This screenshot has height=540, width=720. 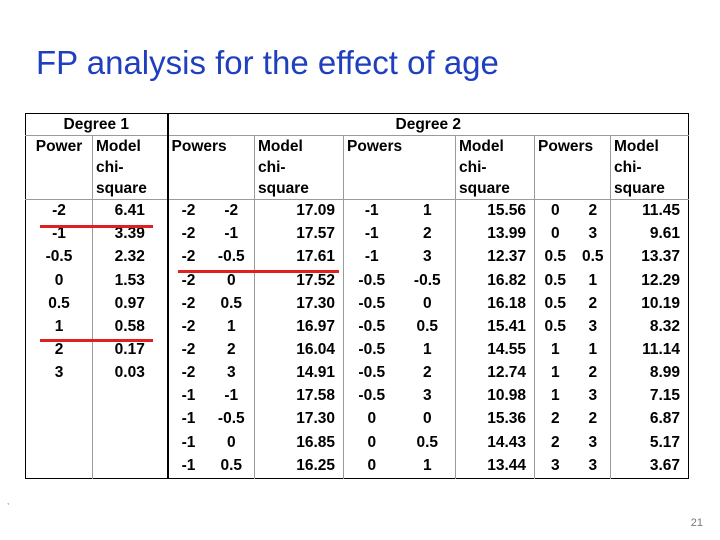 What do you see at coordinates (495, 327) in the screenshot?
I see `degree2-chi: 15.41` at bounding box center [495, 327].